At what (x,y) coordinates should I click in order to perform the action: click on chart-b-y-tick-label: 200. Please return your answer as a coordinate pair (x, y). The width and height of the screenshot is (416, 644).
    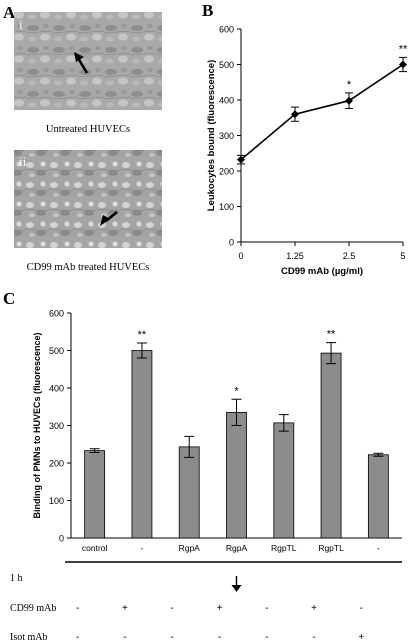
    Looking at the image, I should click on (226, 172).